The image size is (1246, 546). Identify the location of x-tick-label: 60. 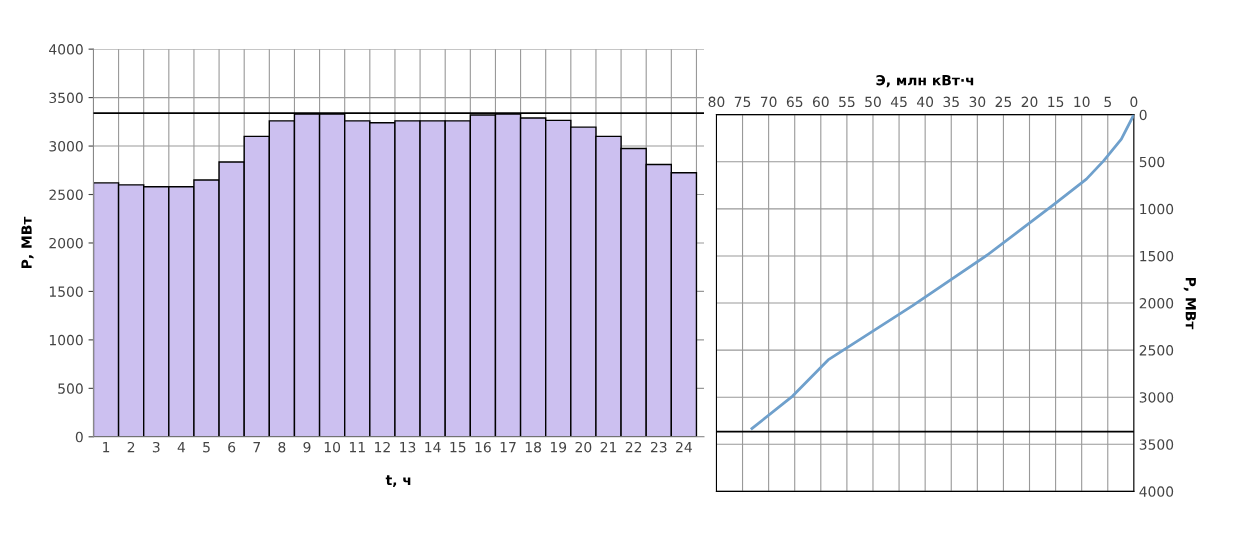
(820, 102).